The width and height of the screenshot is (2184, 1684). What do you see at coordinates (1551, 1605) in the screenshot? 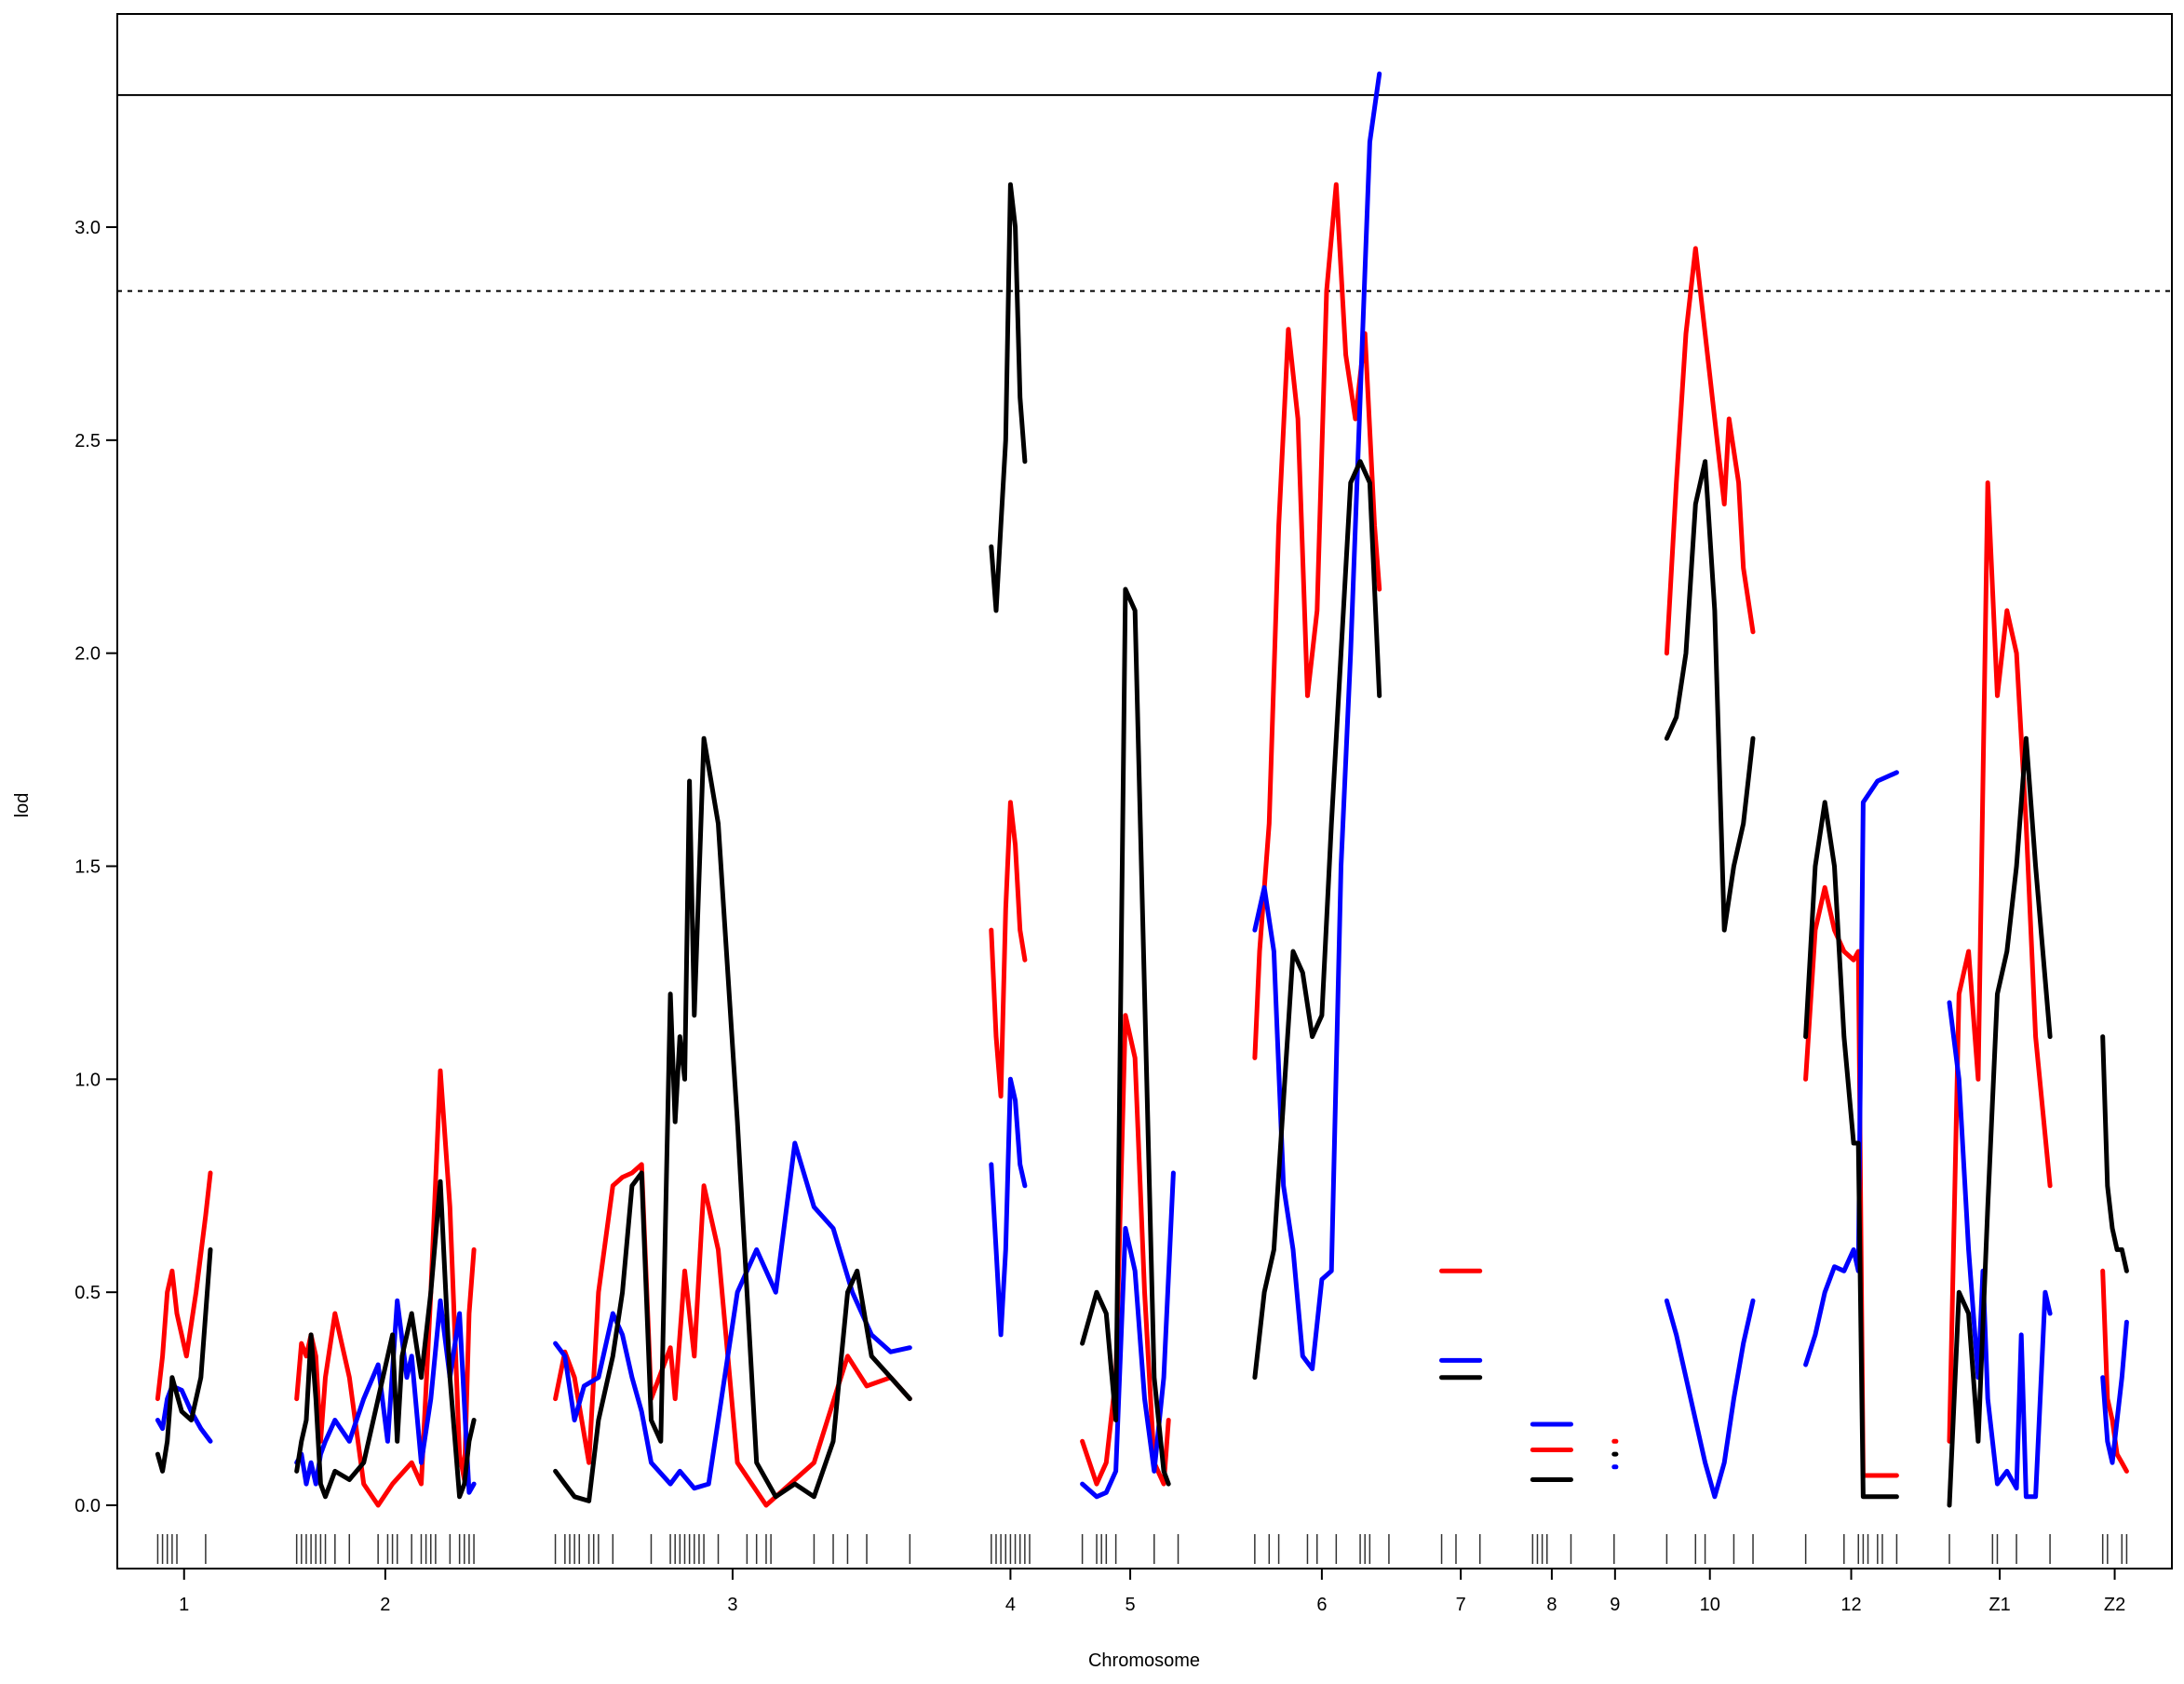
I see `chromosome-label: 8` at bounding box center [1551, 1605].